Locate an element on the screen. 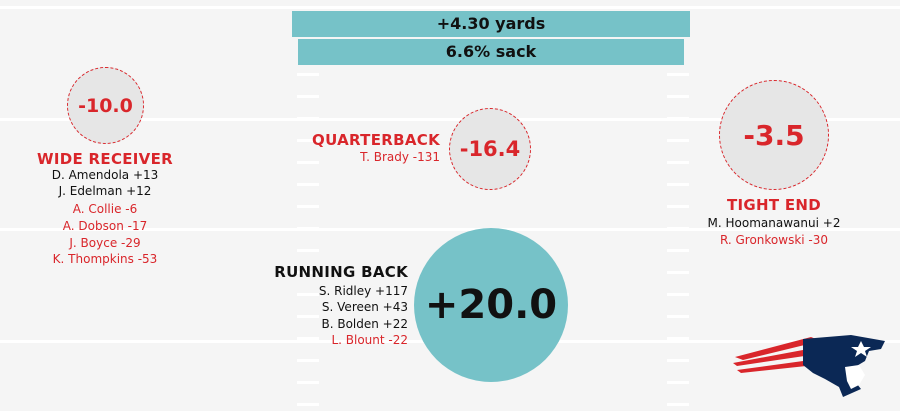 This screenshot has width=900, height=411. player-line: S. Ridley +117 is located at coordinates (363, 291).